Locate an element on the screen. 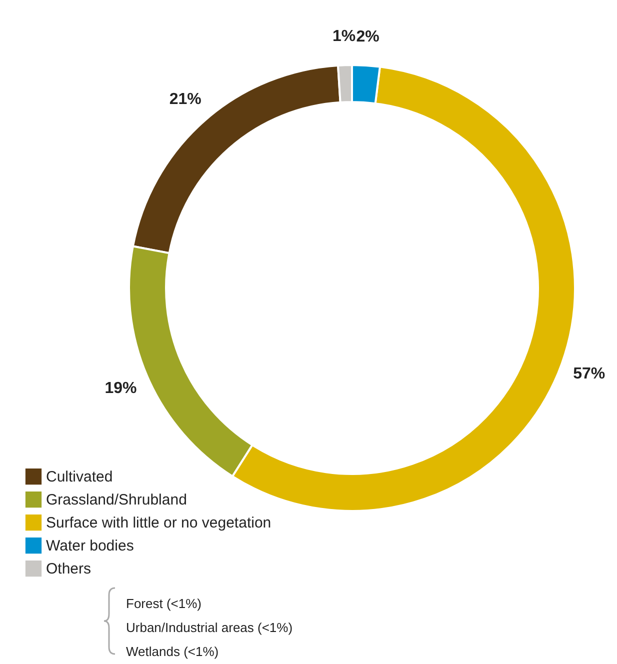  data-label: 21% is located at coordinates (185, 99).